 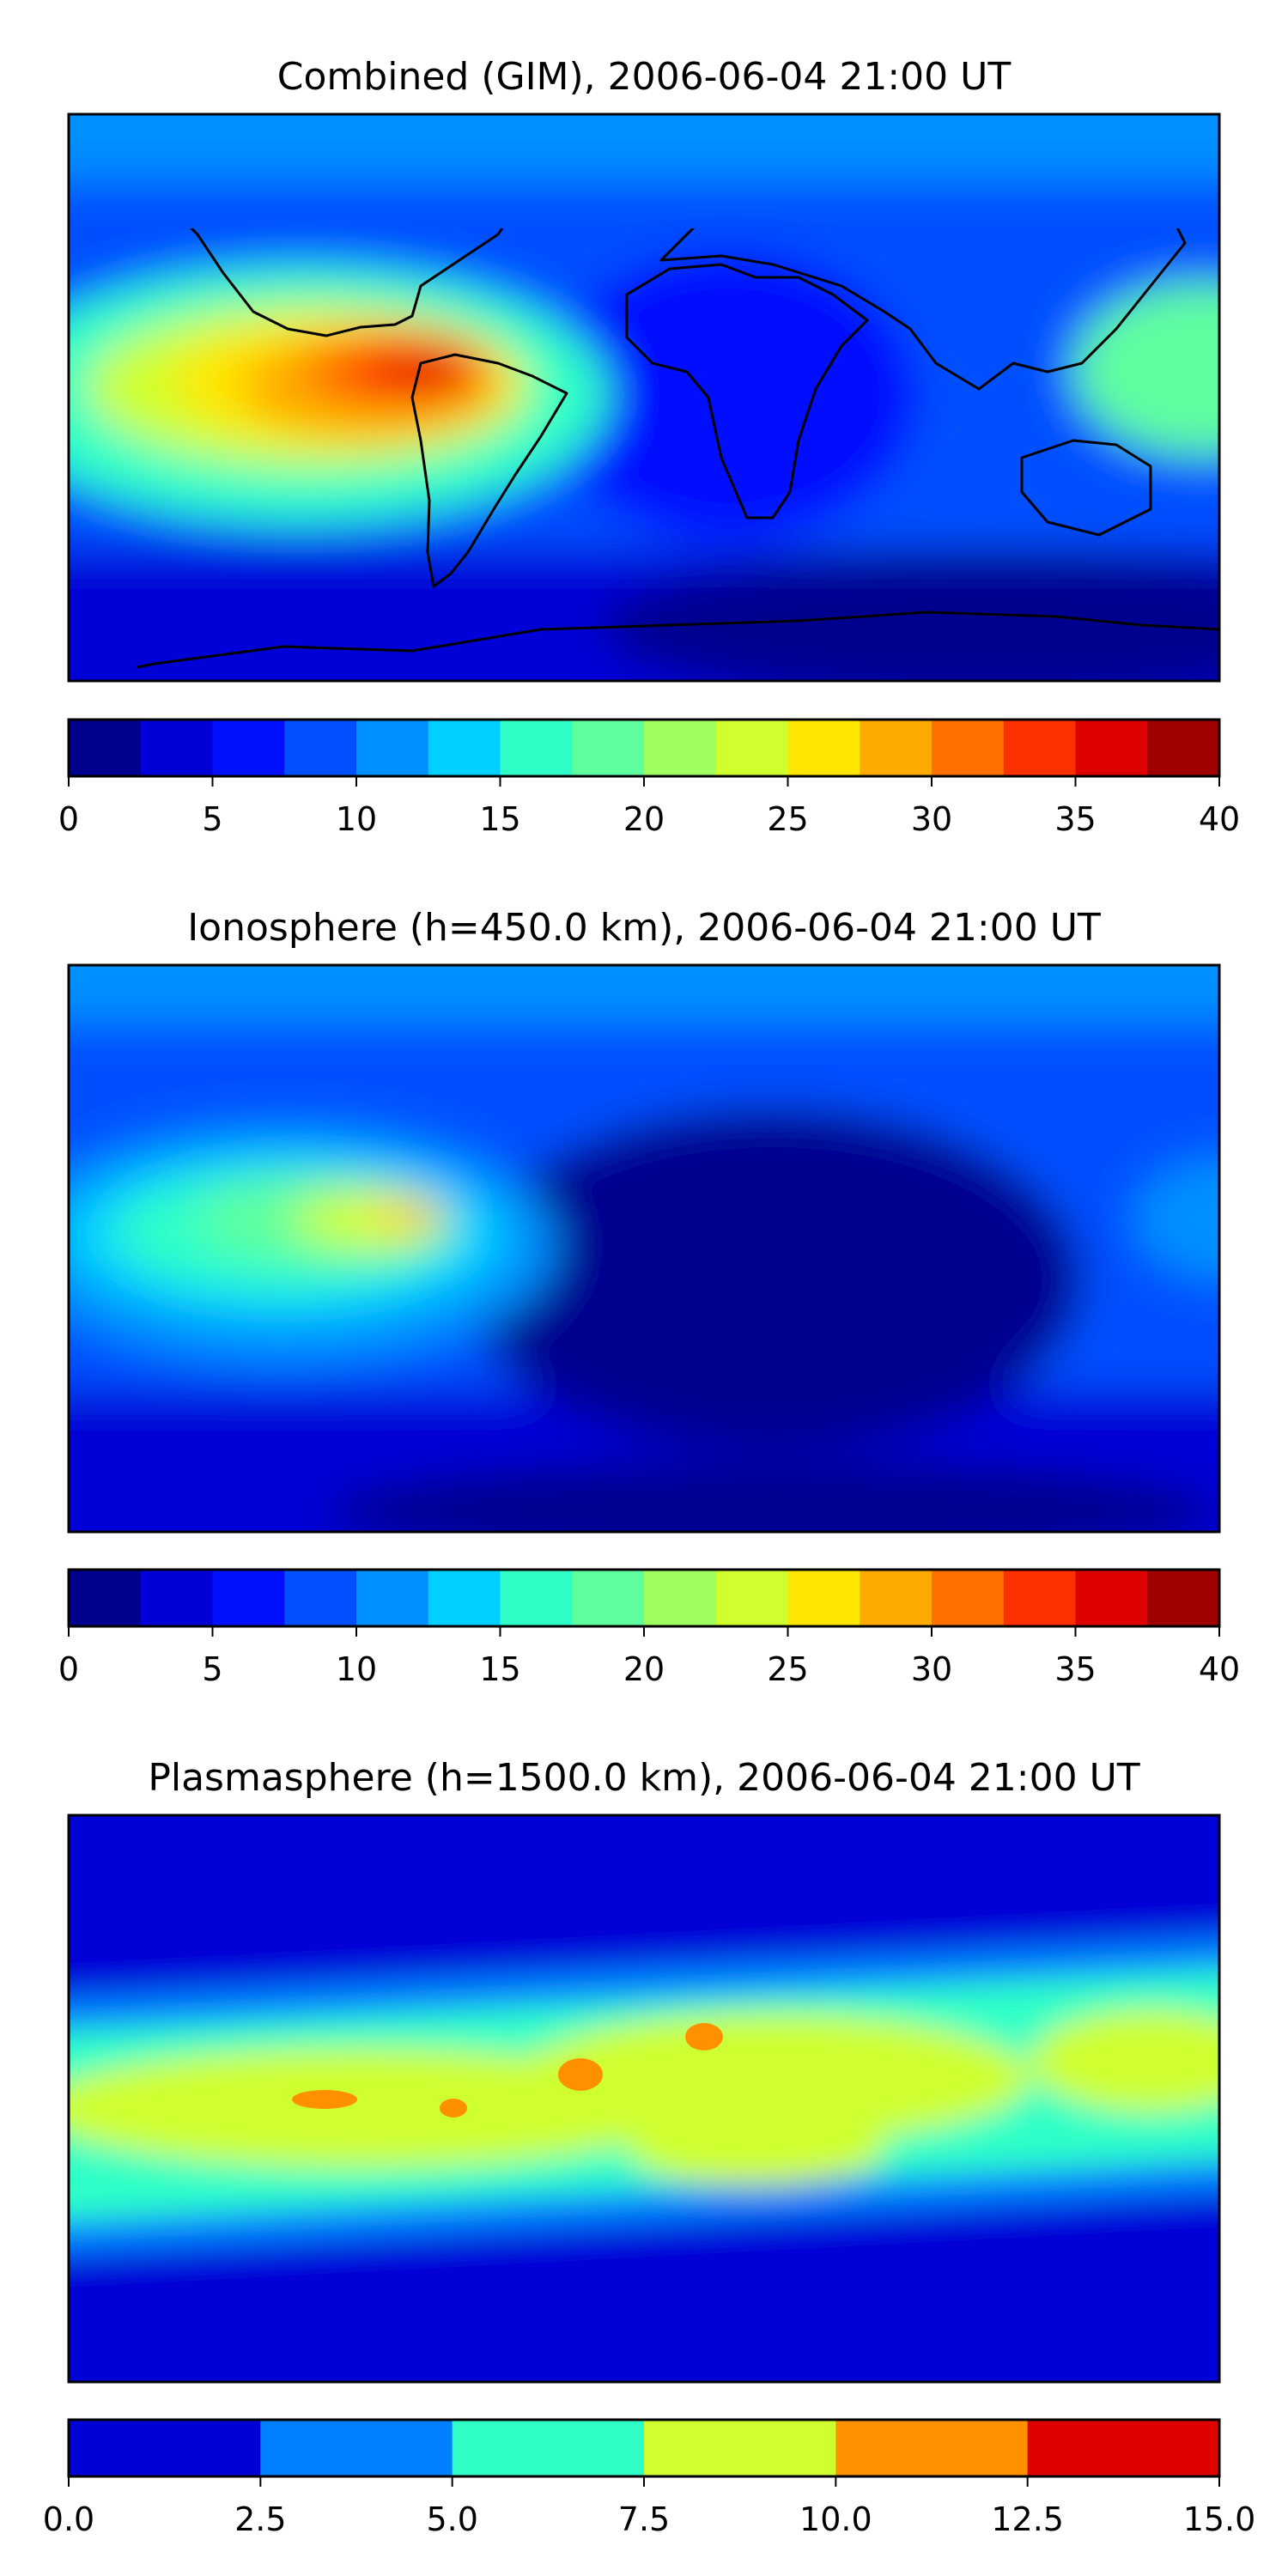 What do you see at coordinates (835, 2519) in the screenshot?
I see `colorbar-tick-label: 10.0` at bounding box center [835, 2519].